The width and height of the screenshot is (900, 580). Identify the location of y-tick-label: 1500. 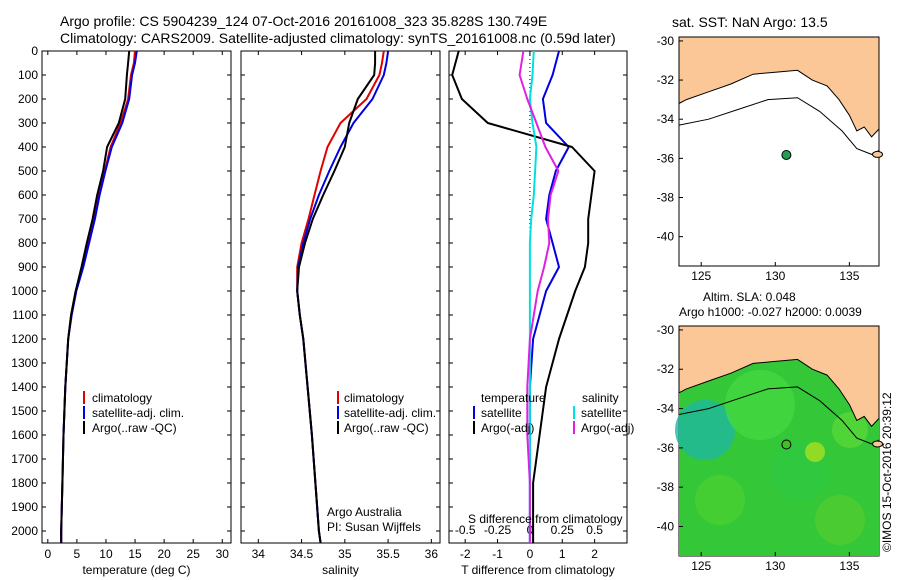
(24, 411).